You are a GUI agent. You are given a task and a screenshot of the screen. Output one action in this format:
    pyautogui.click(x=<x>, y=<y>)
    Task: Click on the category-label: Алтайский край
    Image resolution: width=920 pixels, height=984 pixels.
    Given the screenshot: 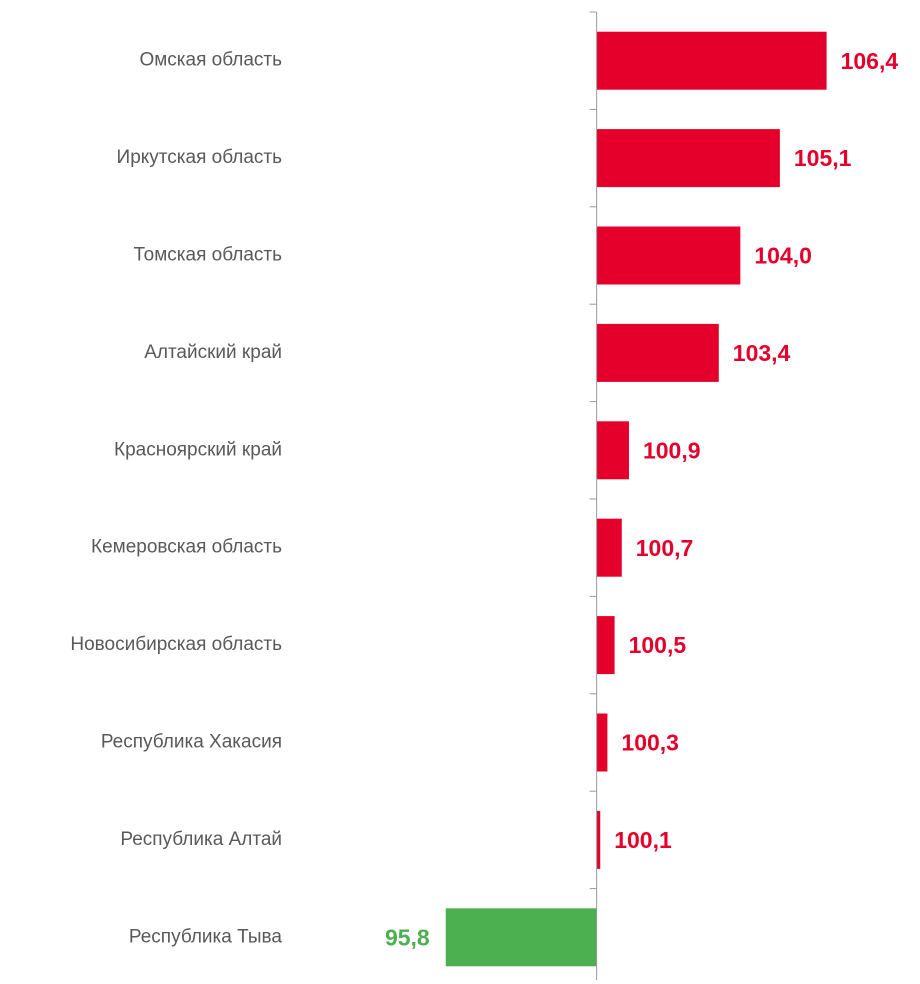 What is the action you would take?
    pyautogui.click(x=213, y=352)
    